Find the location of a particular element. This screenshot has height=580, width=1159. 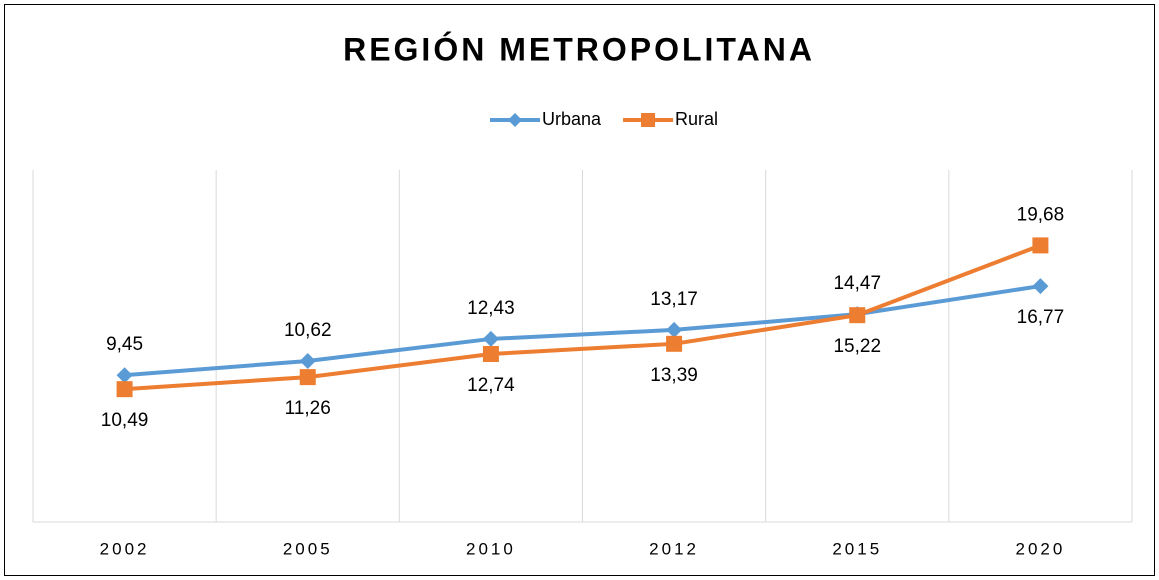

chart-title: REGIÓN METROPOLITANA is located at coordinates (579, 49).